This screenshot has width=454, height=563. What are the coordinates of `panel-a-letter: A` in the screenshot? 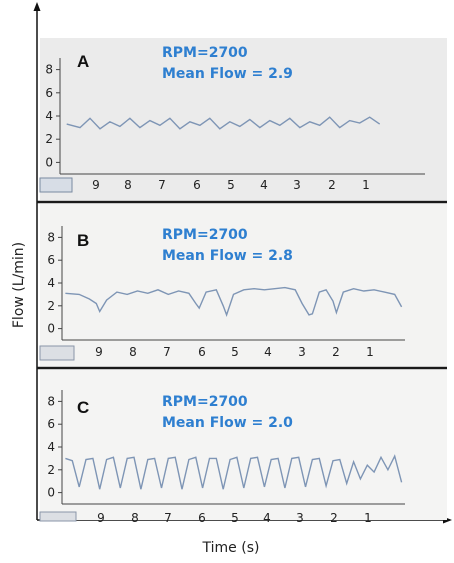 It's located at (83, 61).